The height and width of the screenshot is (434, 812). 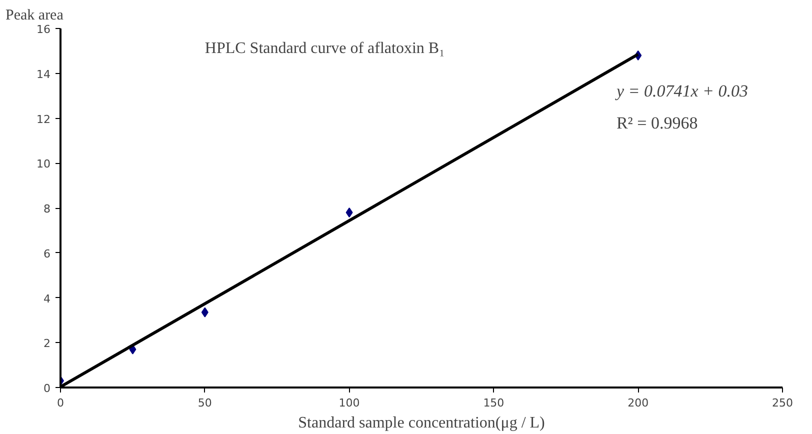 What do you see at coordinates (638, 403) in the screenshot?
I see `x-tick-label: 200` at bounding box center [638, 403].